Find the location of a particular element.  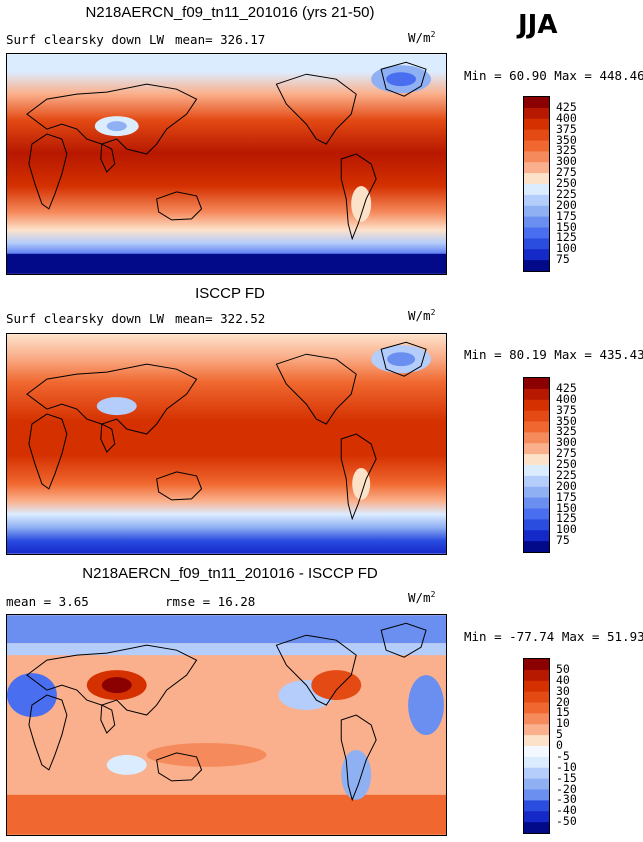

panel-3-title: N218AERCN_f09_tn11_201016 - ISCCP FD is located at coordinates (230, 573).